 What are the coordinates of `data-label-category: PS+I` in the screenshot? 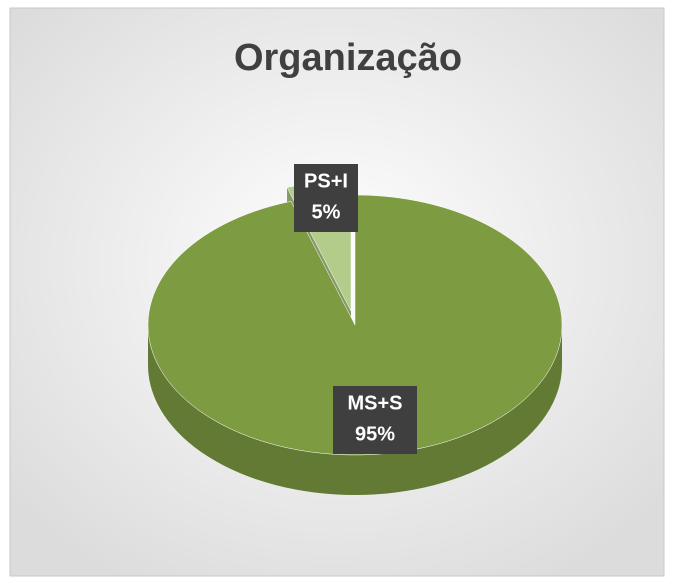 It's located at (326, 181).